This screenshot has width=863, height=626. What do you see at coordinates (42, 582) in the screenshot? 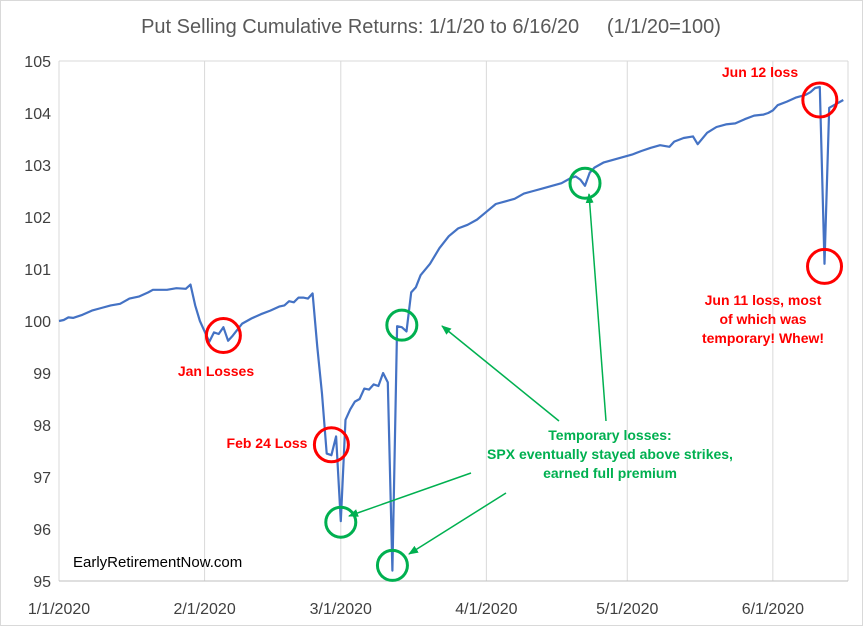
I see `y-tick-label: 95` at bounding box center [42, 582].